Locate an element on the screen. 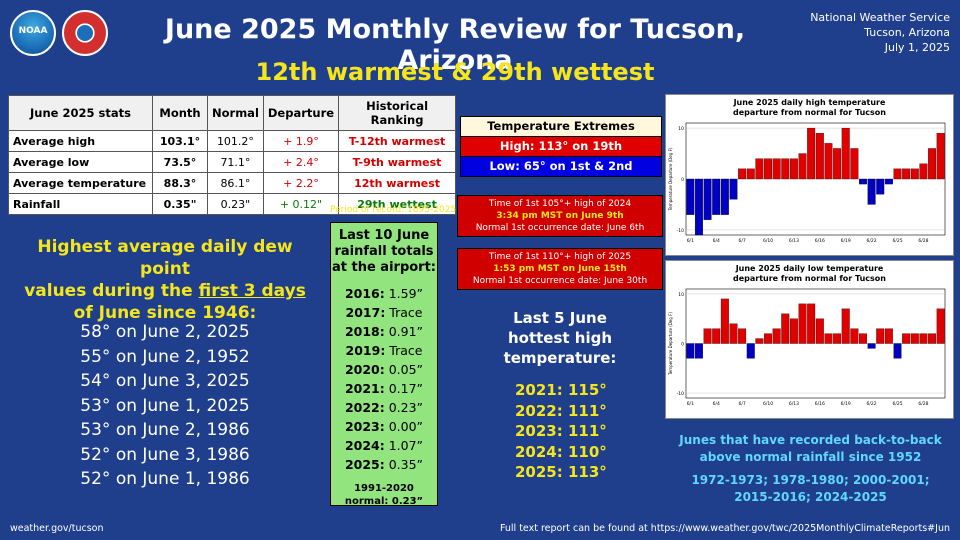 This screenshot has width=960, height=540. stats-header: Normal is located at coordinates (235, 113).